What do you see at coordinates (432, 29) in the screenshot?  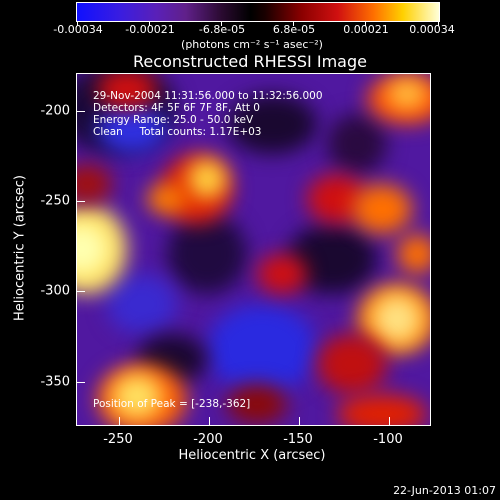 I see `colorbar-label: 0.00034` at bounding box center [432, 29].